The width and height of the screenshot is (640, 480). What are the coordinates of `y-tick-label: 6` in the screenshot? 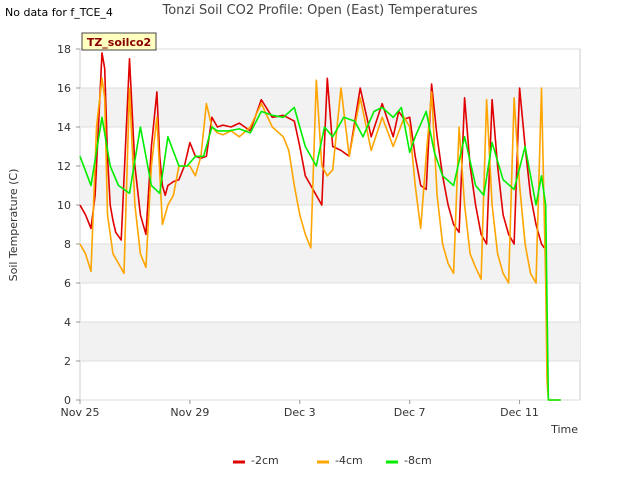 It's located at (67, 283).